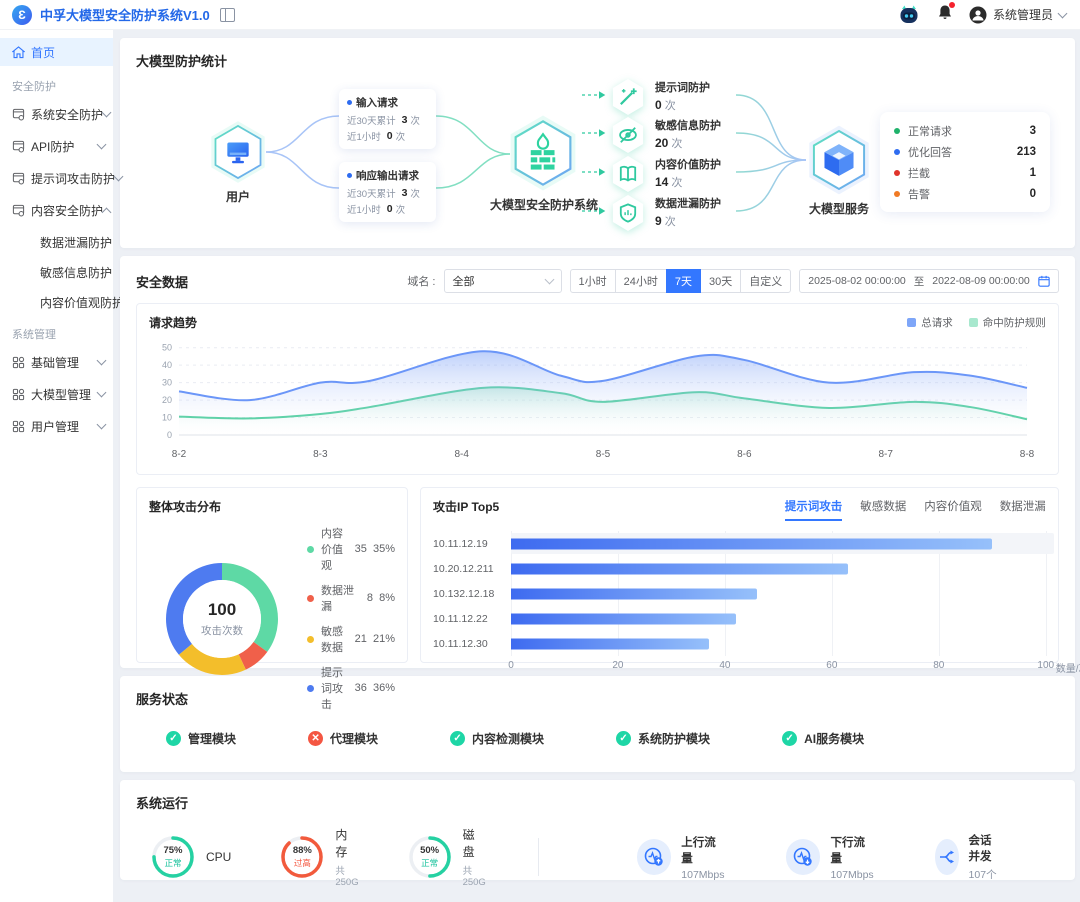  I want to click on trend-legend: 总请求 命中防护规则, so click(976, 322).